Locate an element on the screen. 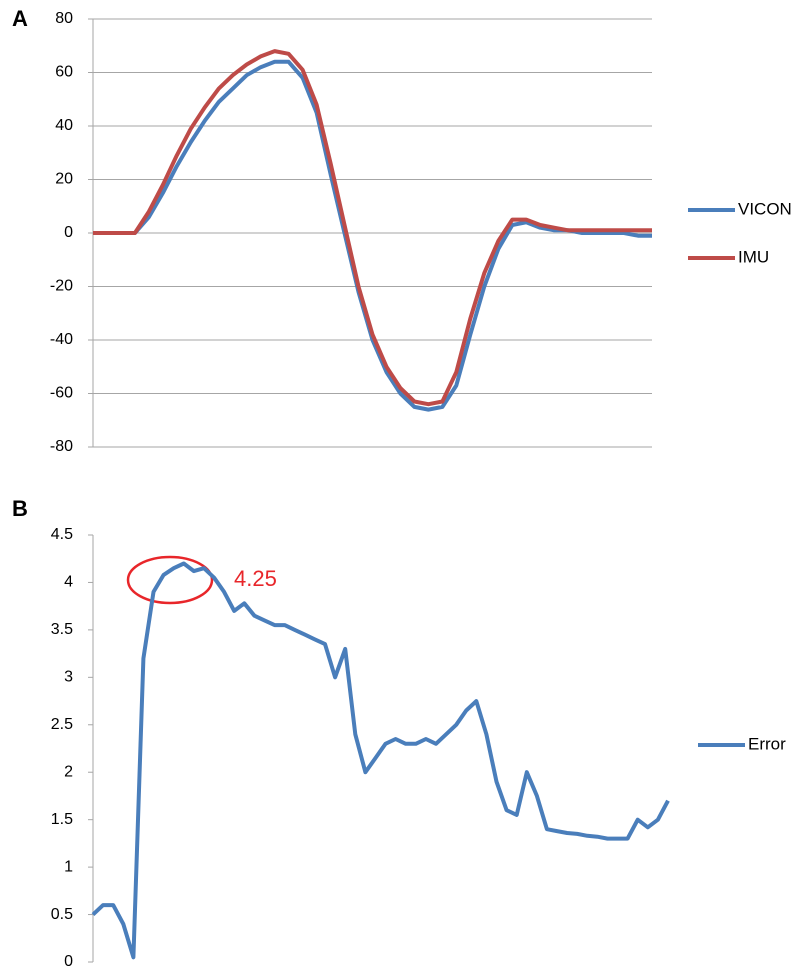  y-tick-label: -20 is located at coordinates (61, 286).